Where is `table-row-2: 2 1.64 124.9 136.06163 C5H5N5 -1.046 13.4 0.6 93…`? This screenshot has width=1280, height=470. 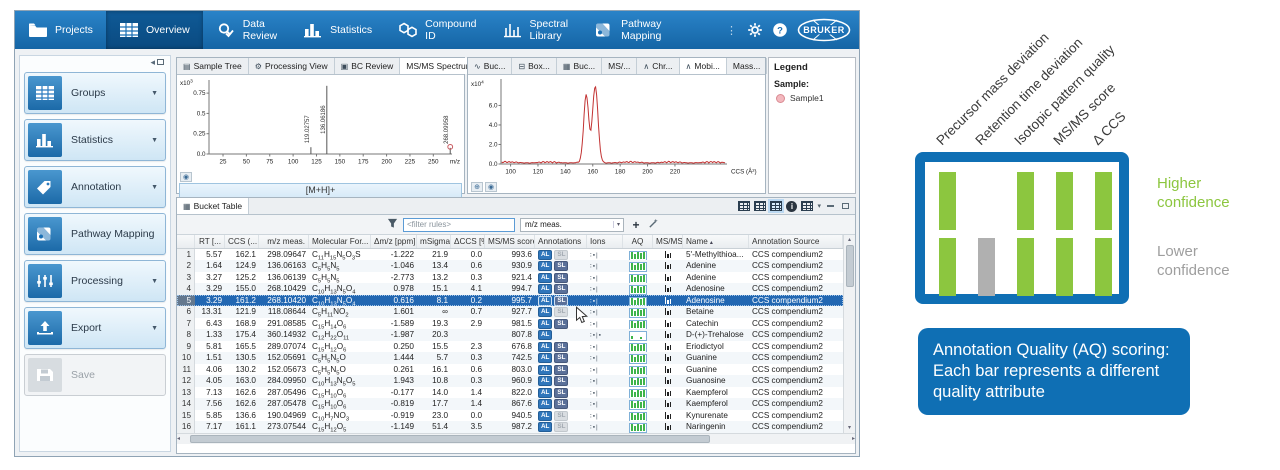 table-row-2: 2 1.64 124.9 136.06163 C5H5N5 -1.046 13.4 0.6 93… is located at coordinates (510, 266).